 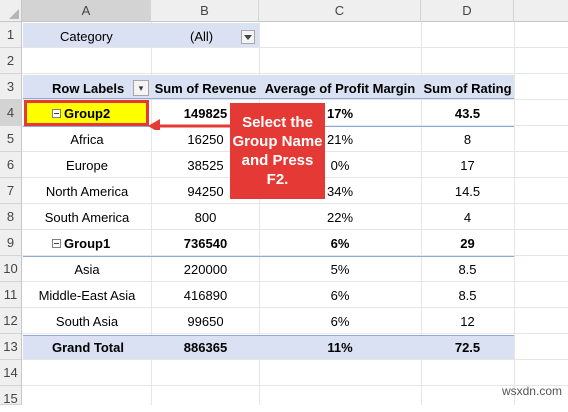 What do you see at coordinates (467, 191) in the screenshot?
I see `rating-value: 14.5` at bounding box center [467, 191].